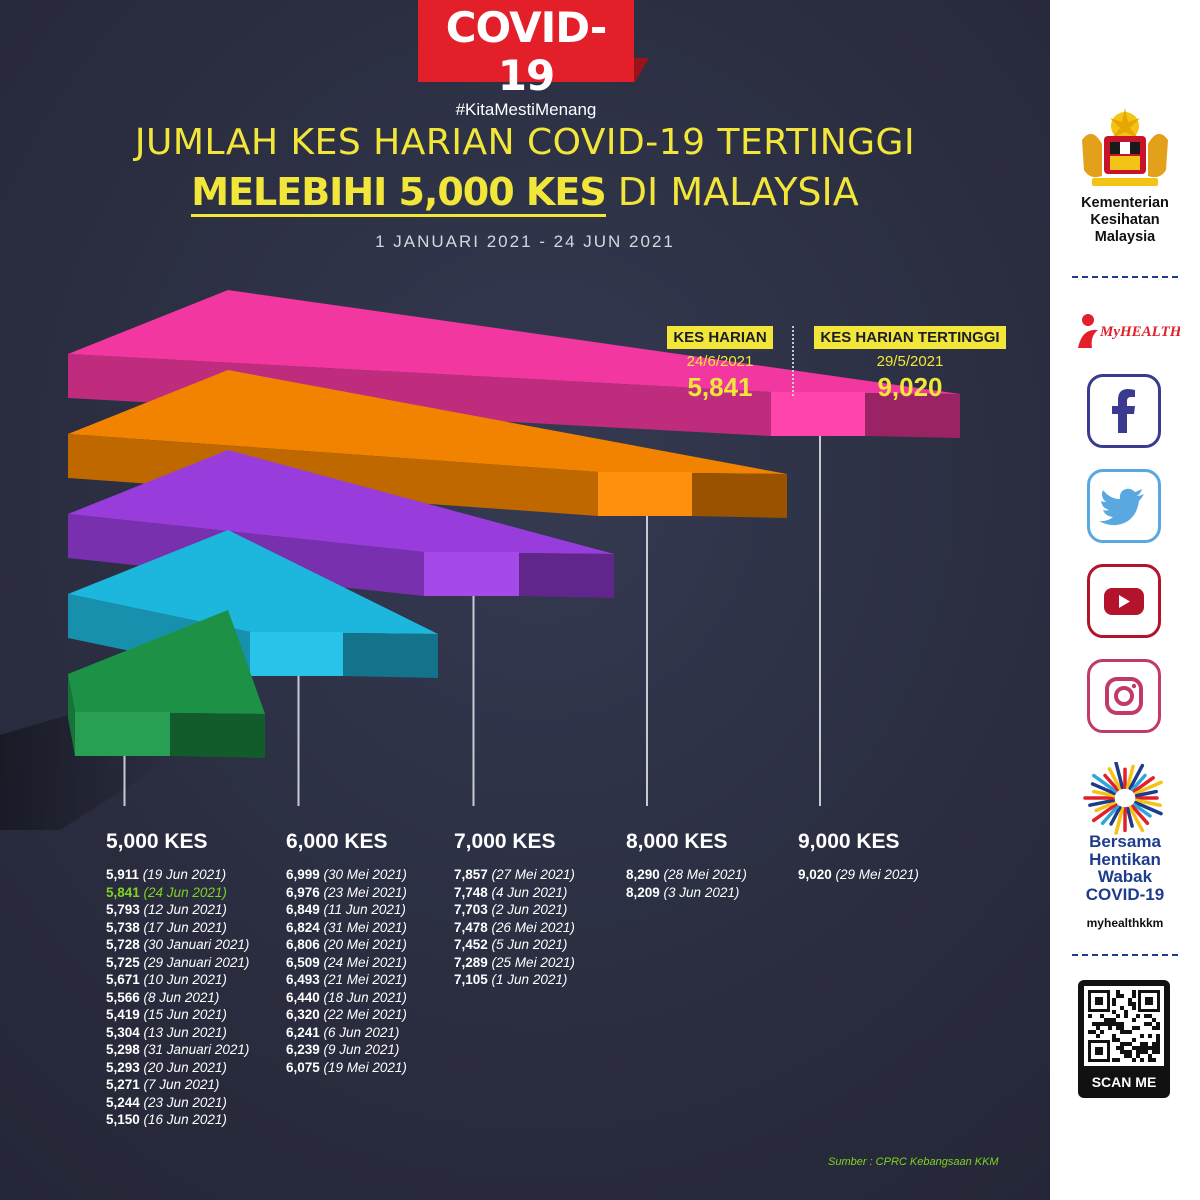 The image size is (1200, 1200). I want to click on case-date: (20 Mei 2021), so click(363, 944).